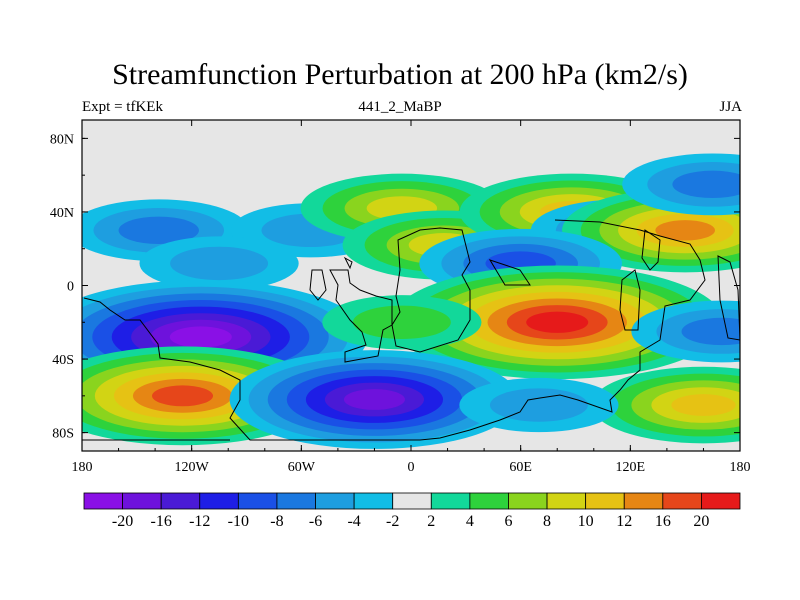  What do you see at coordinates (630, 300) in the screenshot?
I see `coastline-australia-indonesia` at bounding box center [630, 300].